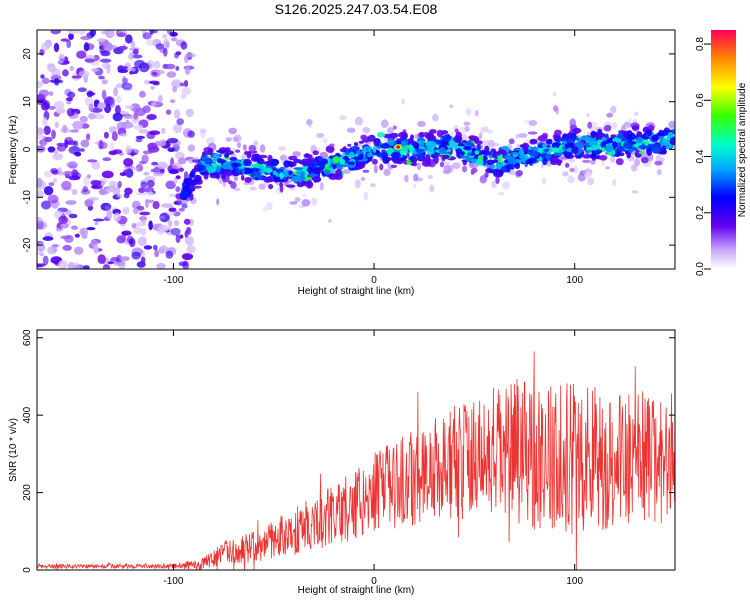  I want to click on colorbar-gradient, so click(723, 149).